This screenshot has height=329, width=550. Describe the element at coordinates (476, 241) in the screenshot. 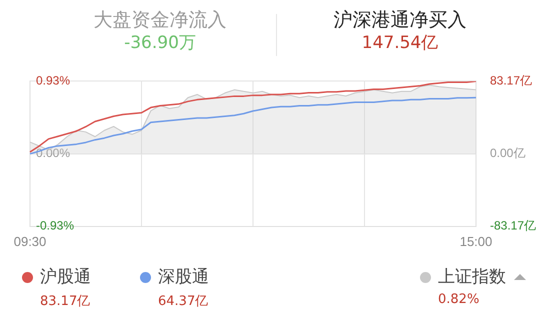

I see `x-tick-label: 15:00` at that location.